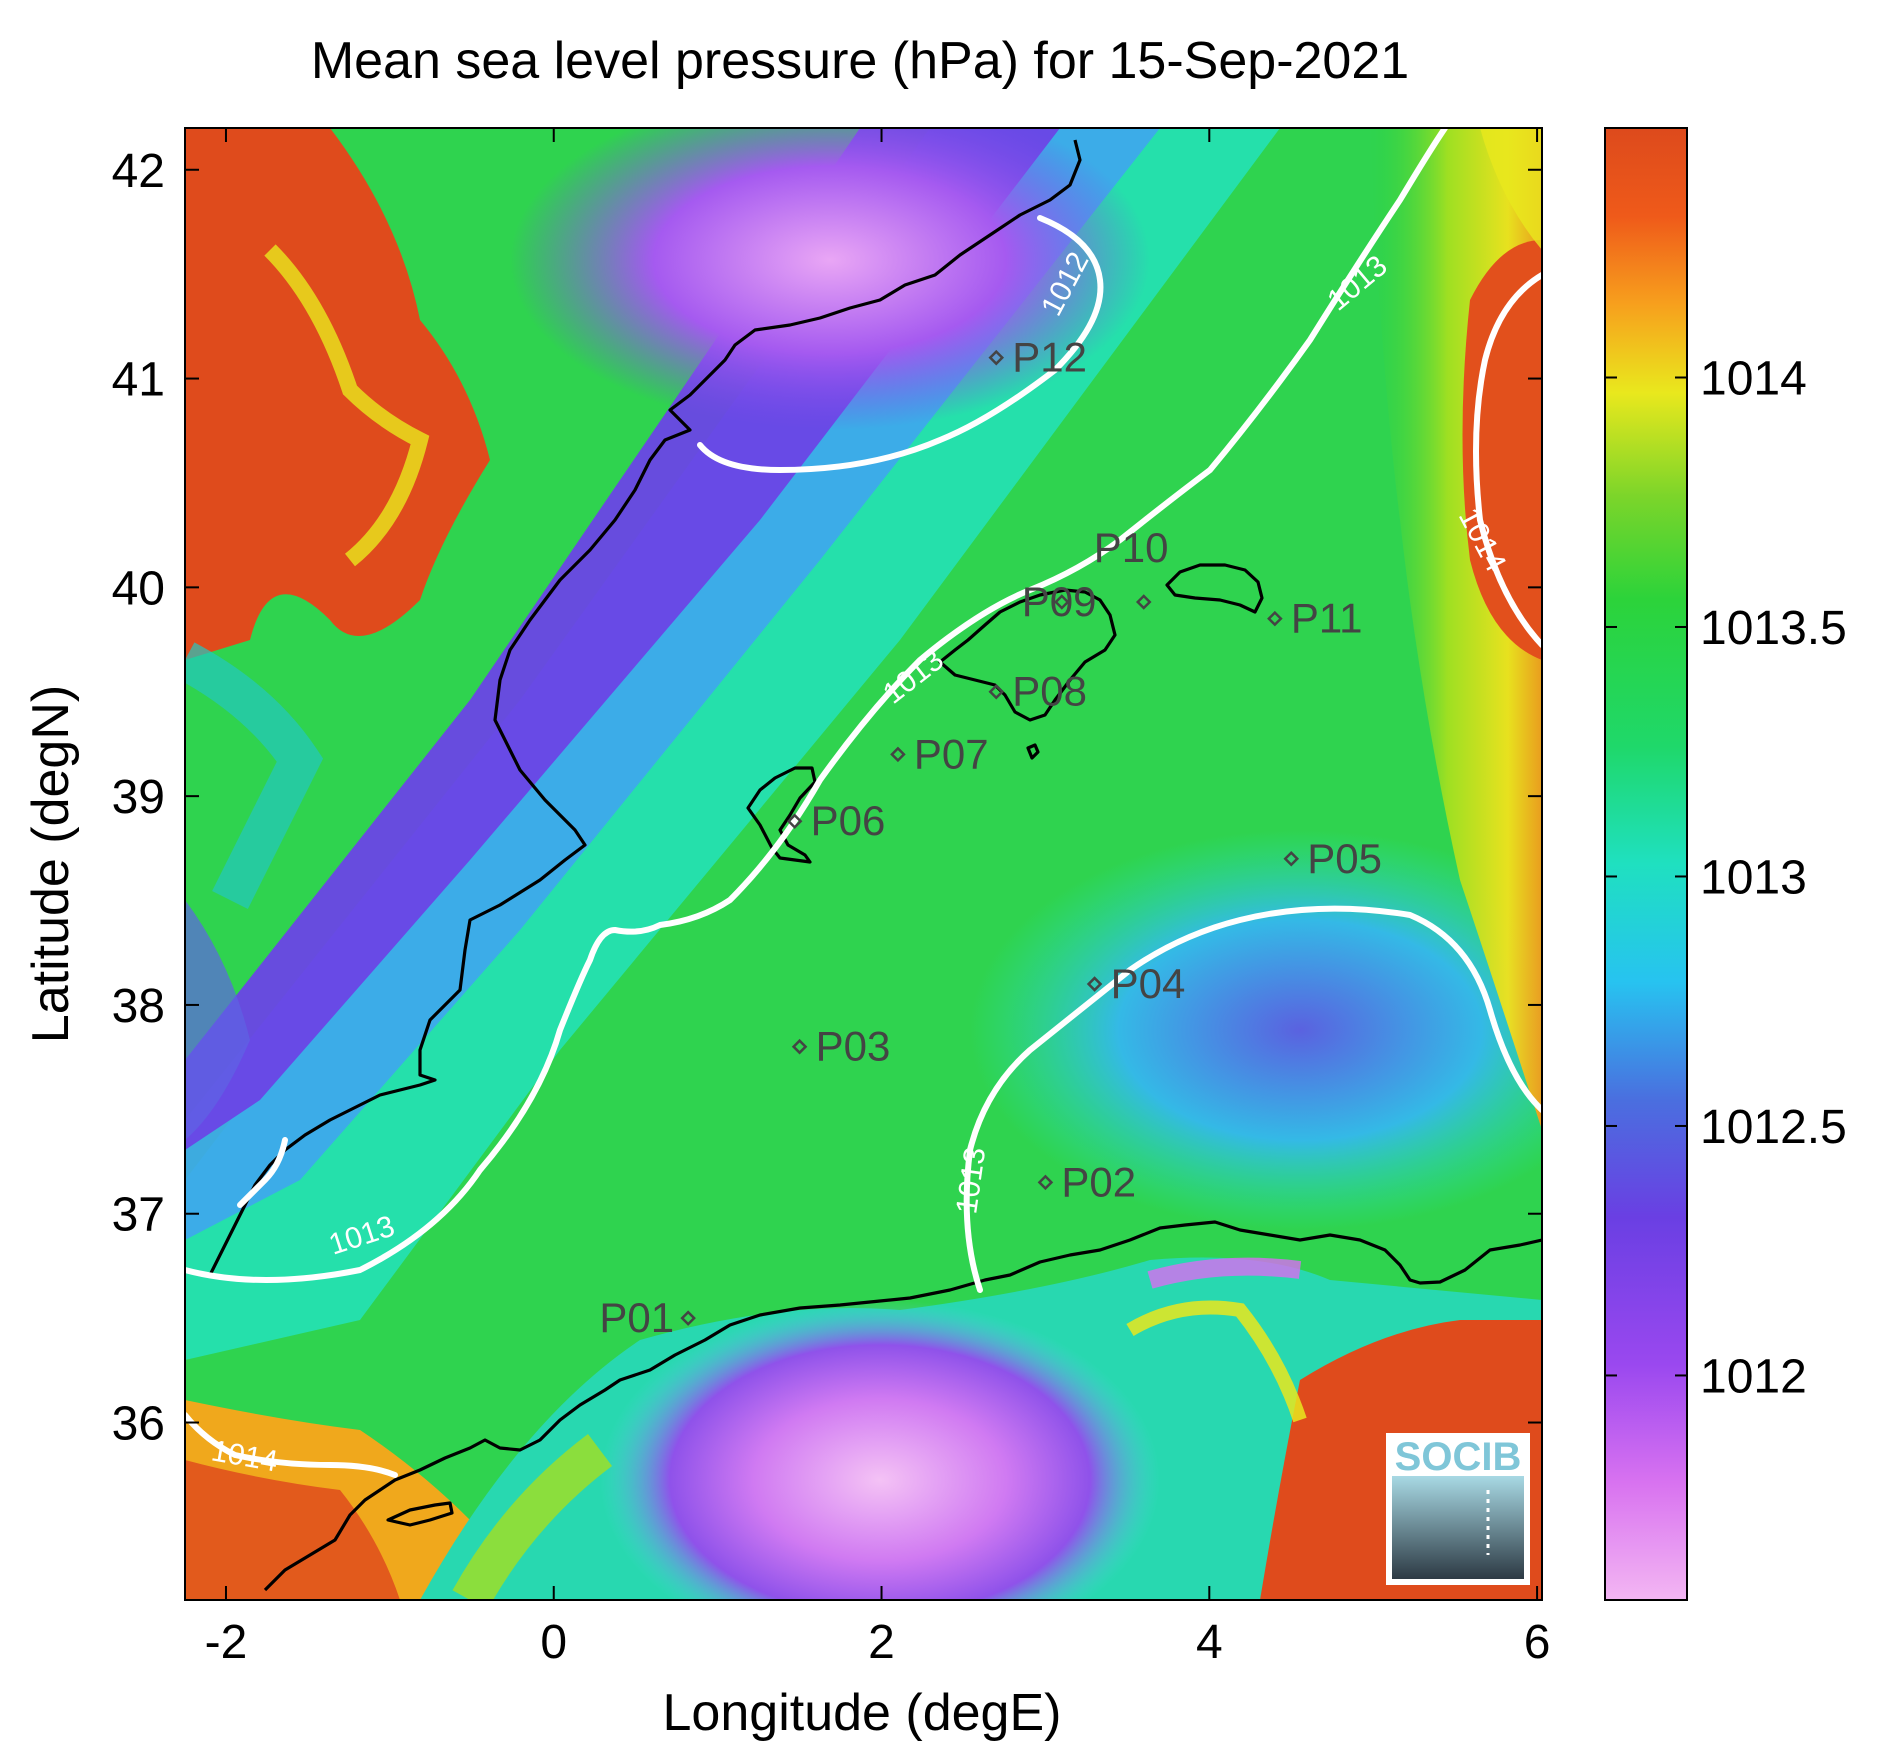 The width and height of the screenshot is (1904, 1758). I want to click on y-tick-label: 42, so click(138, 171).